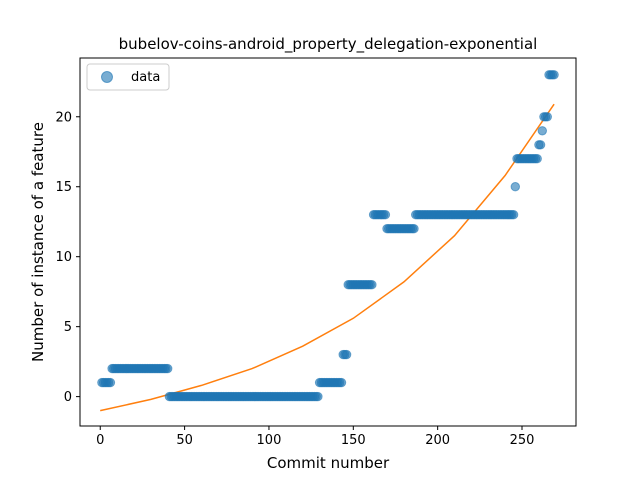 The image size is (640, 480). I want to click on y-tick-label: 5, so click(68, 327).